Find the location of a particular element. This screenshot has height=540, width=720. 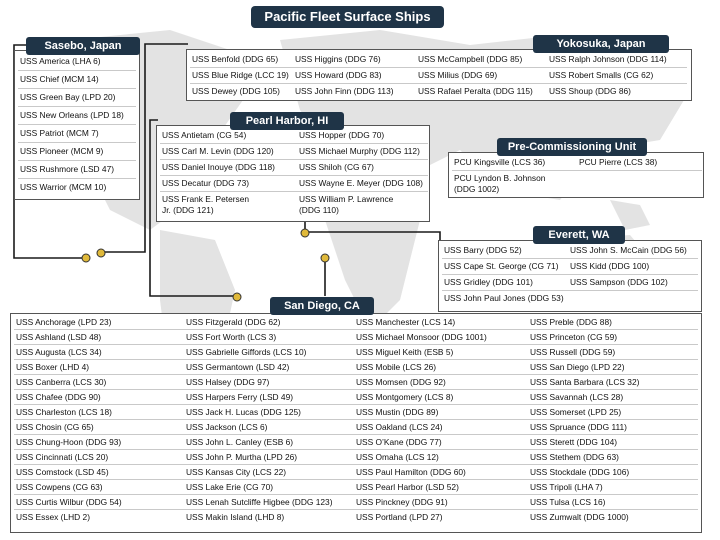

list-item: USS Tulsa (LCS 16) is located at coordinates (613, 502).